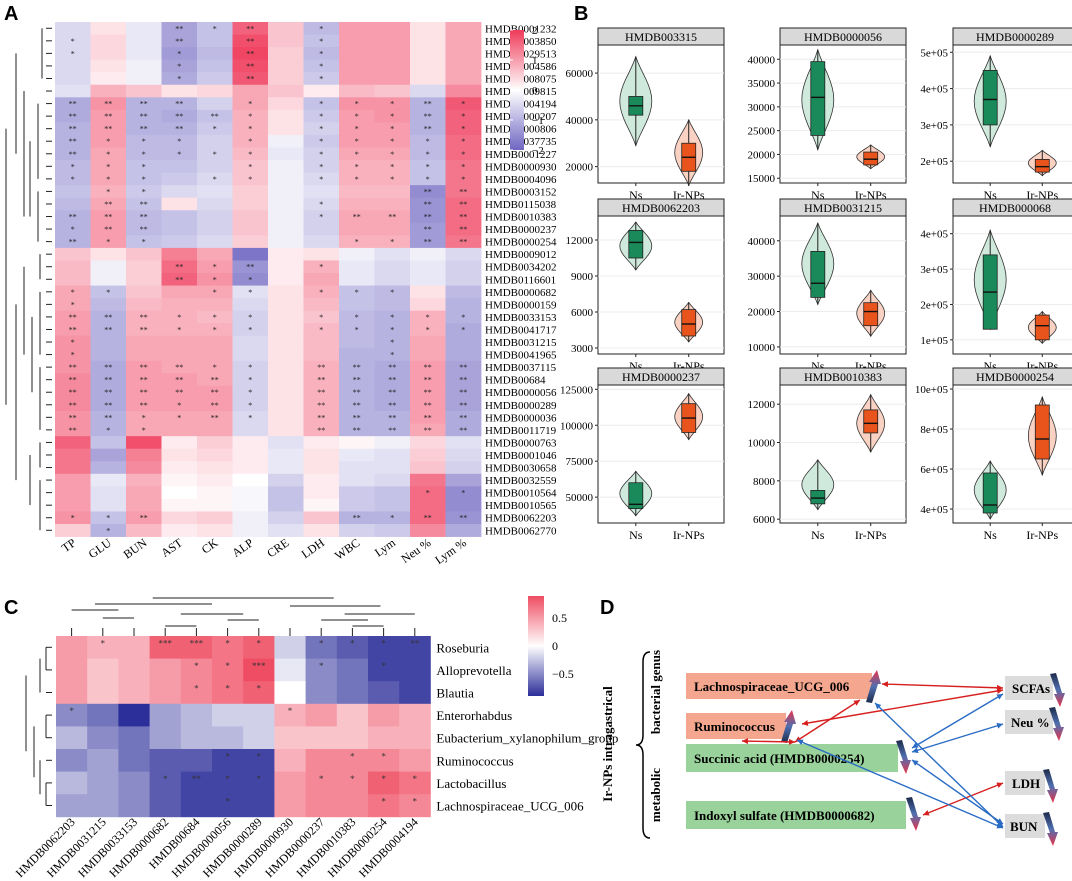  What do you see at coordinates (135, 548) in the screenshot?
I see `heatmap-a-col-label: BUN` at bounding box center [135, 548].